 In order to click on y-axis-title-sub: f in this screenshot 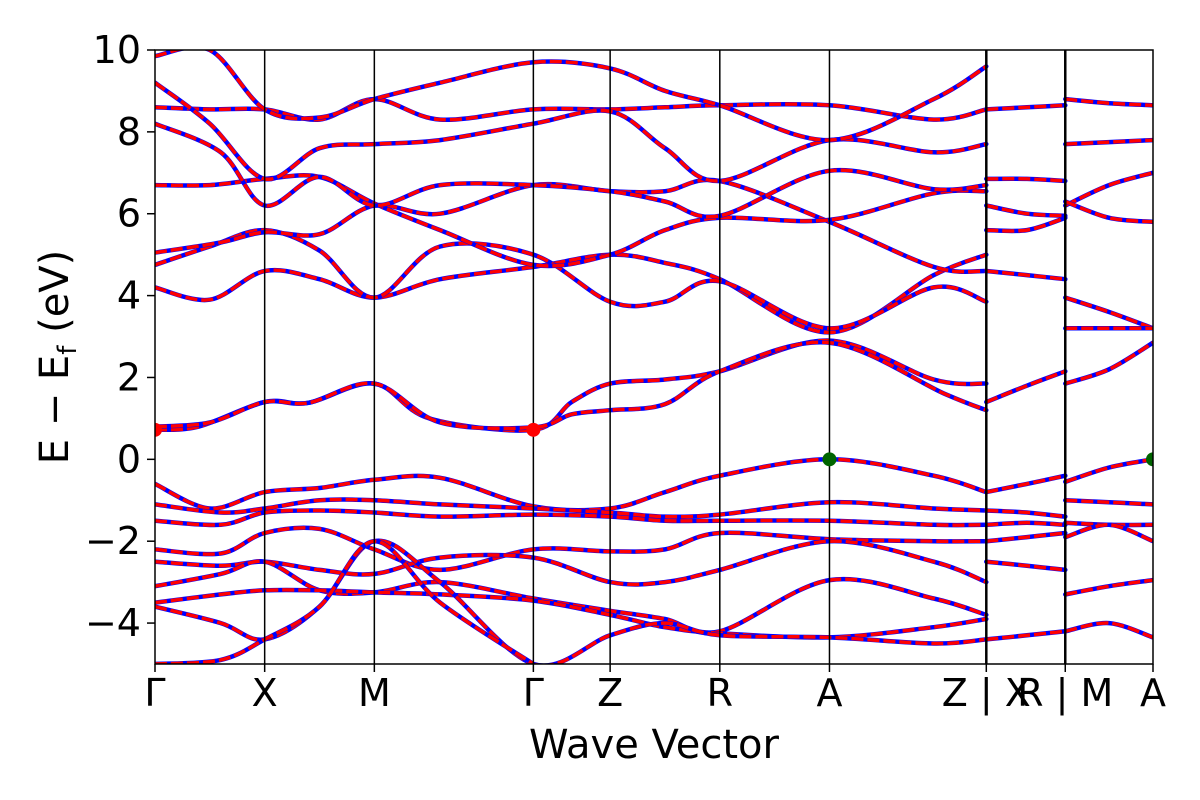, I will do `click(68, 350)`.